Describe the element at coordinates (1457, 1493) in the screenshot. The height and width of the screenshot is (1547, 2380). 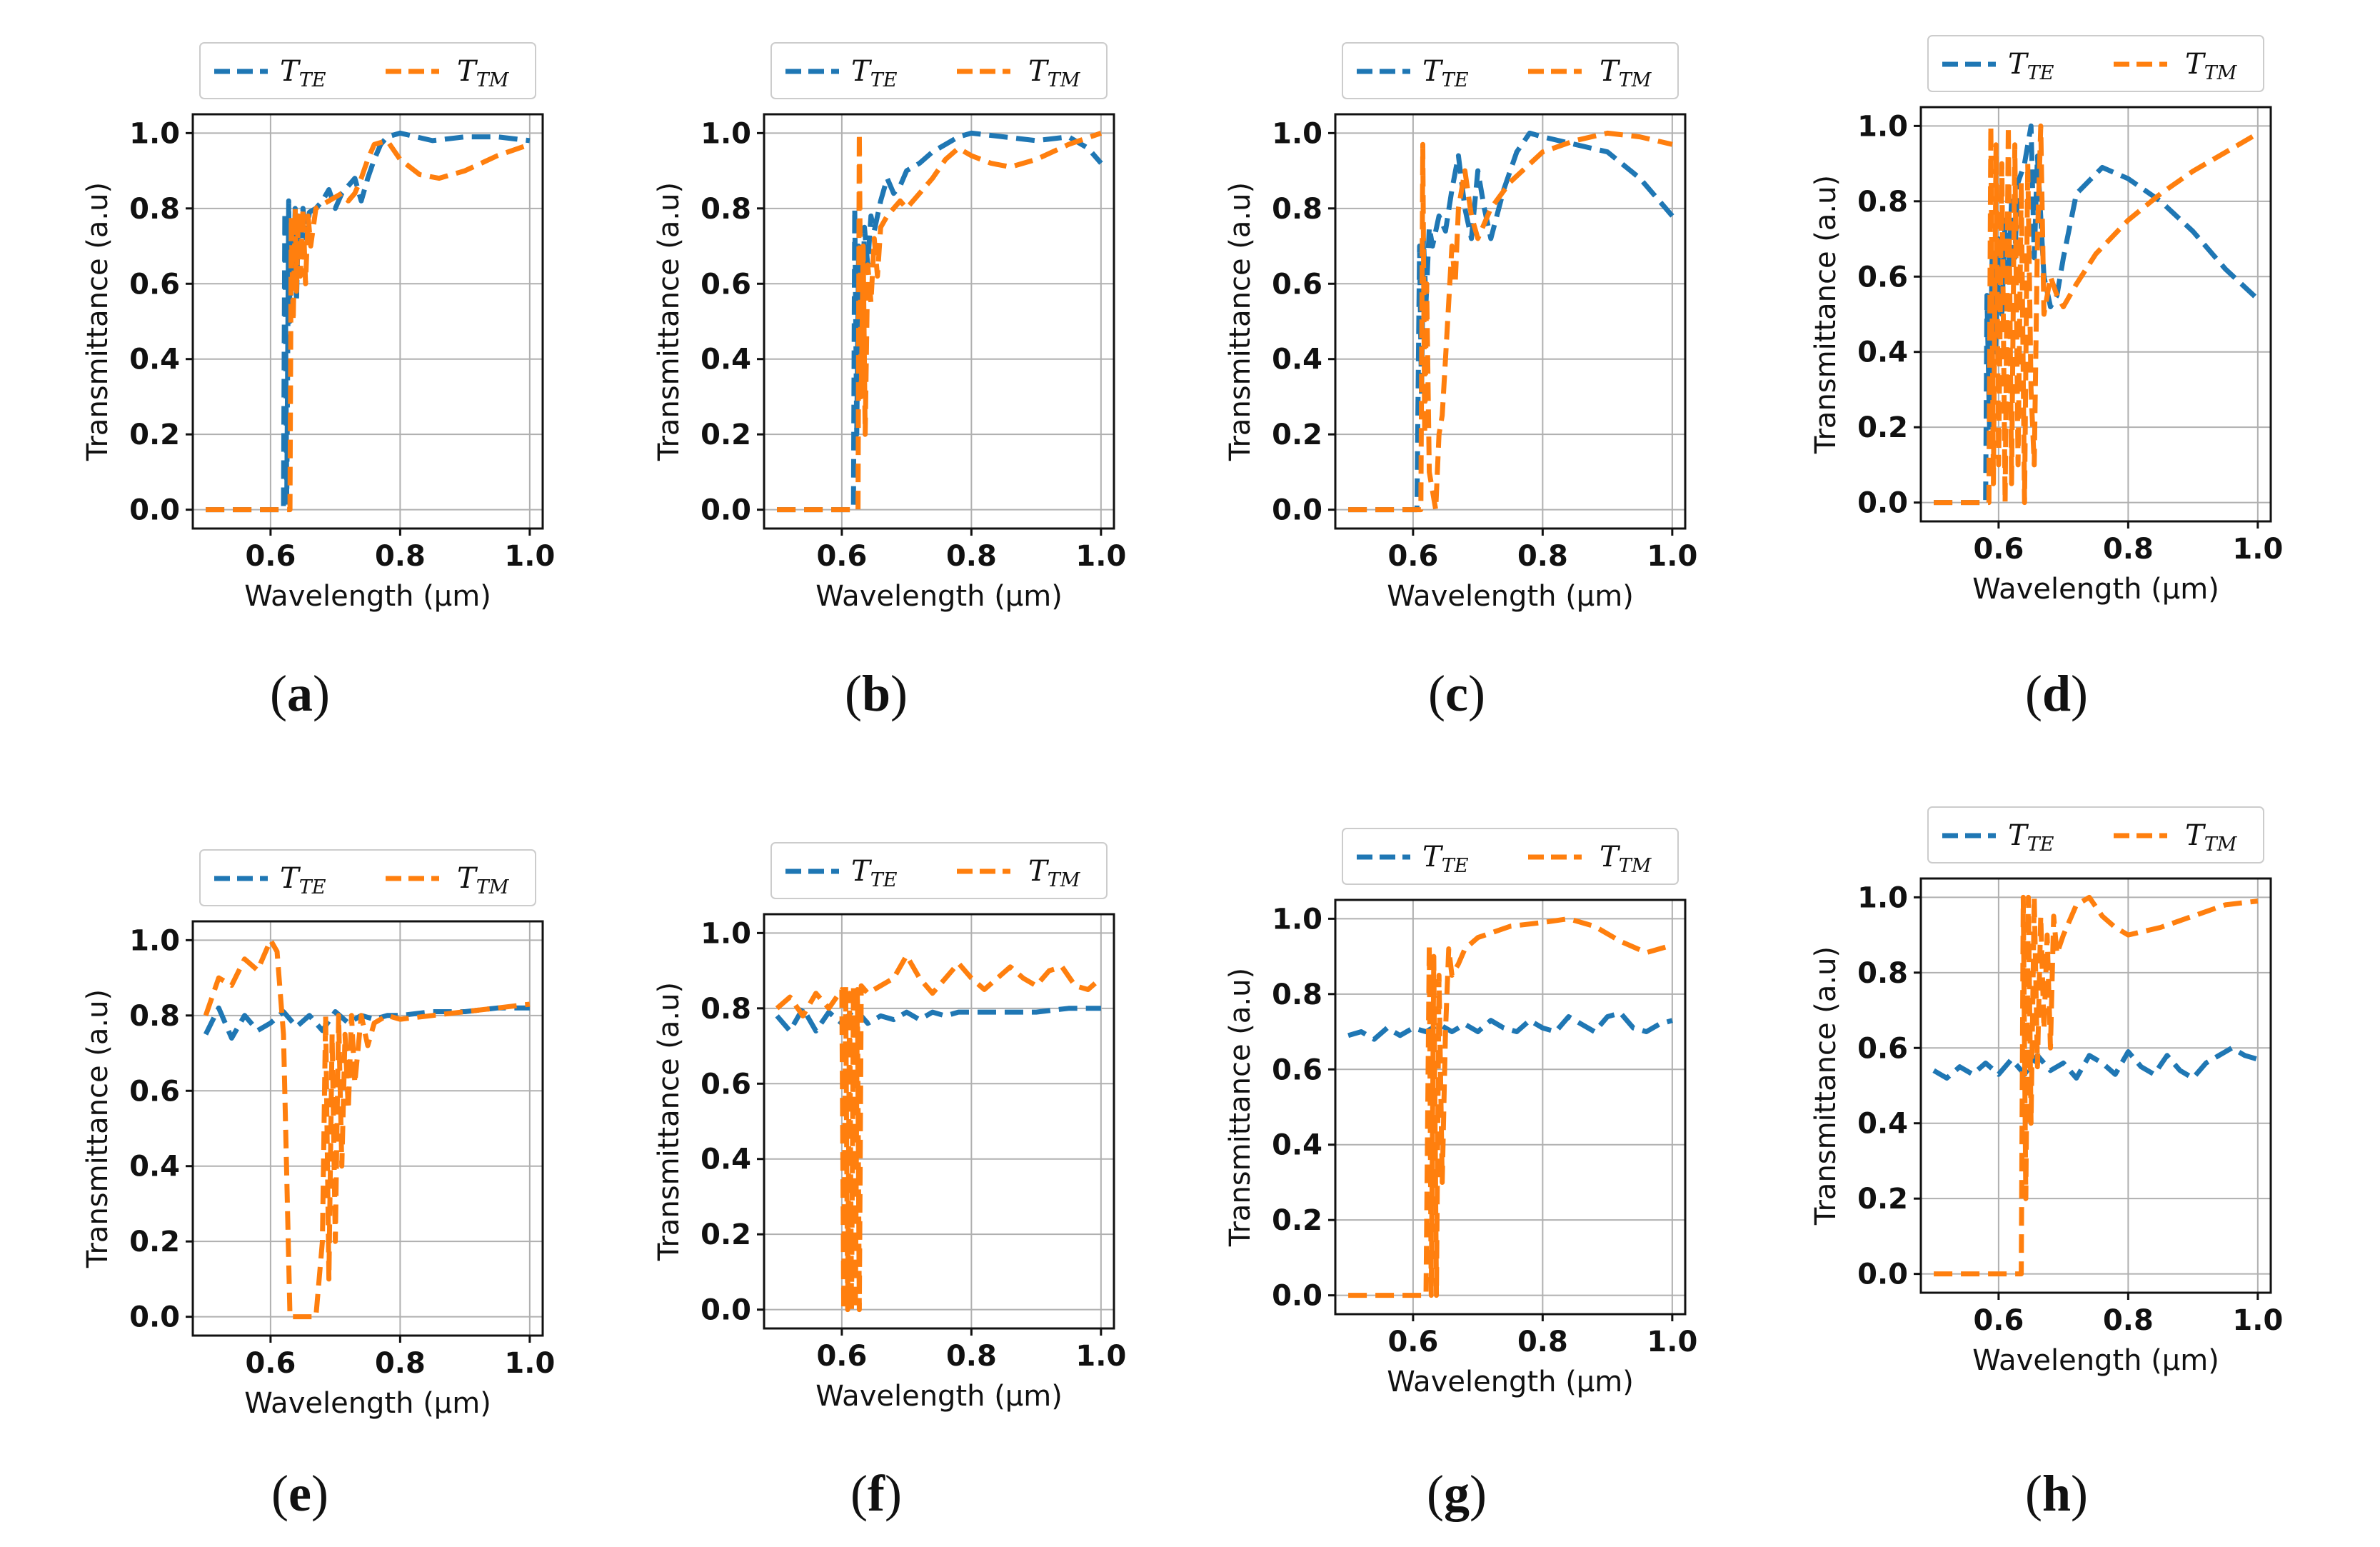
I see `caption-g: (g)` at that location.